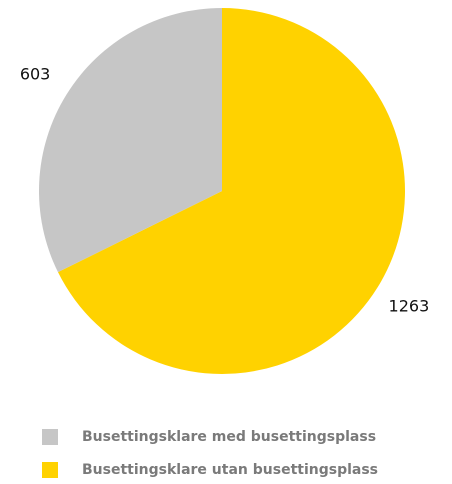 This screenshot has width=452, height=484. I want to click on data-label: 1263, so click(409, 306).